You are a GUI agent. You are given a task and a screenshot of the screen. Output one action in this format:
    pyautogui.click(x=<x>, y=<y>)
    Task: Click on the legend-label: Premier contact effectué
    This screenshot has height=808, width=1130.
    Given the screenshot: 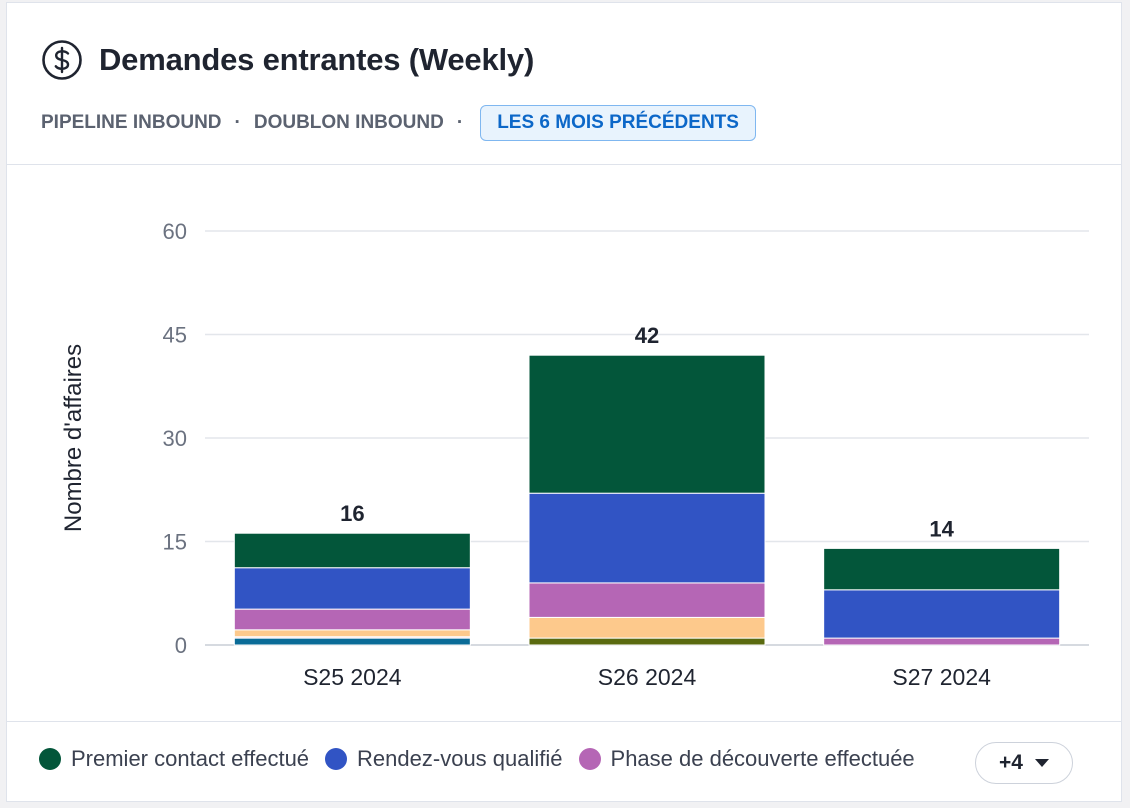 What is the action you would take?
    pyautogui.click(x=190, y=758)
    